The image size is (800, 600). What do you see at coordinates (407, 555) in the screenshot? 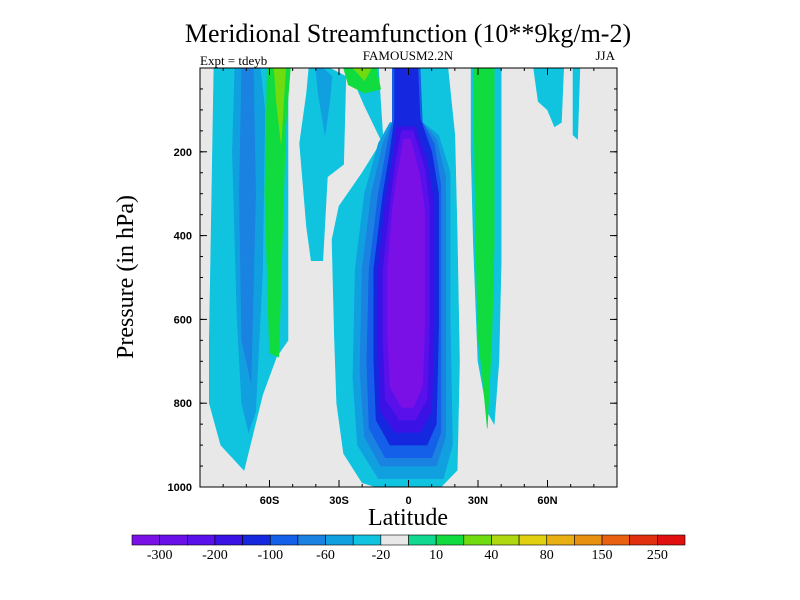
I see `colorbar-labels: -300 -200 -100 -60 -20 10 40 80 150 250` at bounding box center [407, 555].